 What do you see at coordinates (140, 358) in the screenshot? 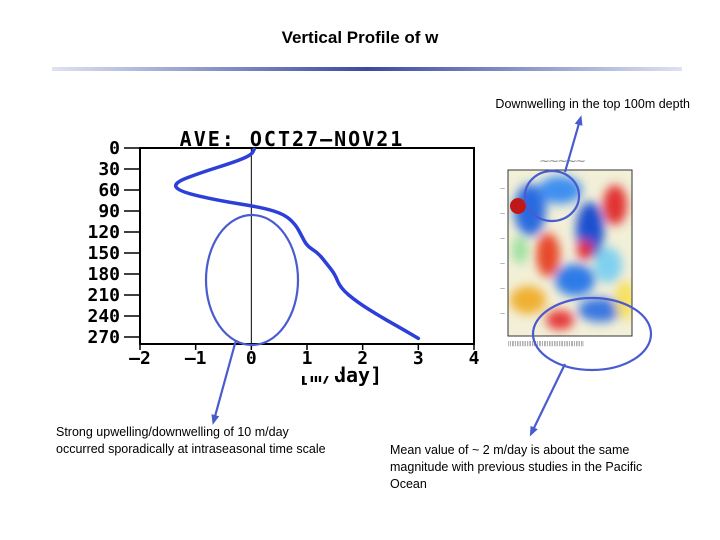
I see `x-tick-label: —2` at bounding box center [140, 358].